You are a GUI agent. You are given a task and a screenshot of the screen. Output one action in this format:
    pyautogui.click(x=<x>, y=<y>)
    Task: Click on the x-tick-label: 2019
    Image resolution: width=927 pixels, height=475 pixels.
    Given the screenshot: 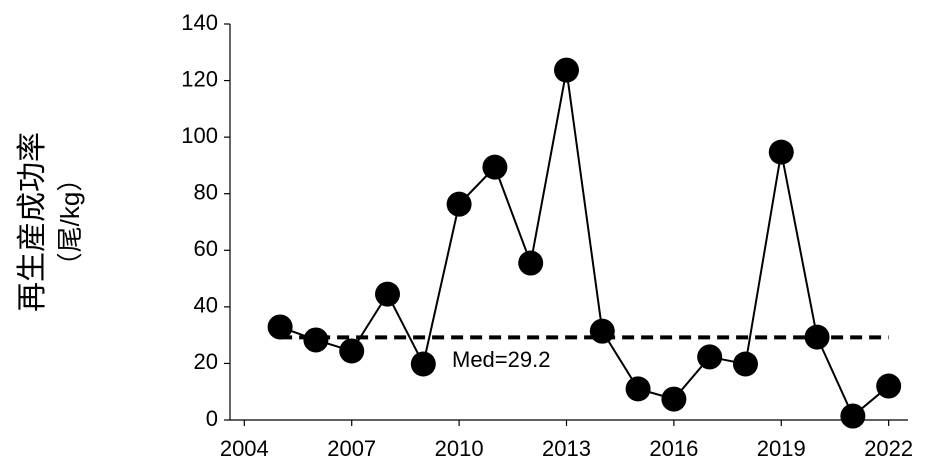 What is the action you would take?
    pyautogui.click(x=781, y=448)
    